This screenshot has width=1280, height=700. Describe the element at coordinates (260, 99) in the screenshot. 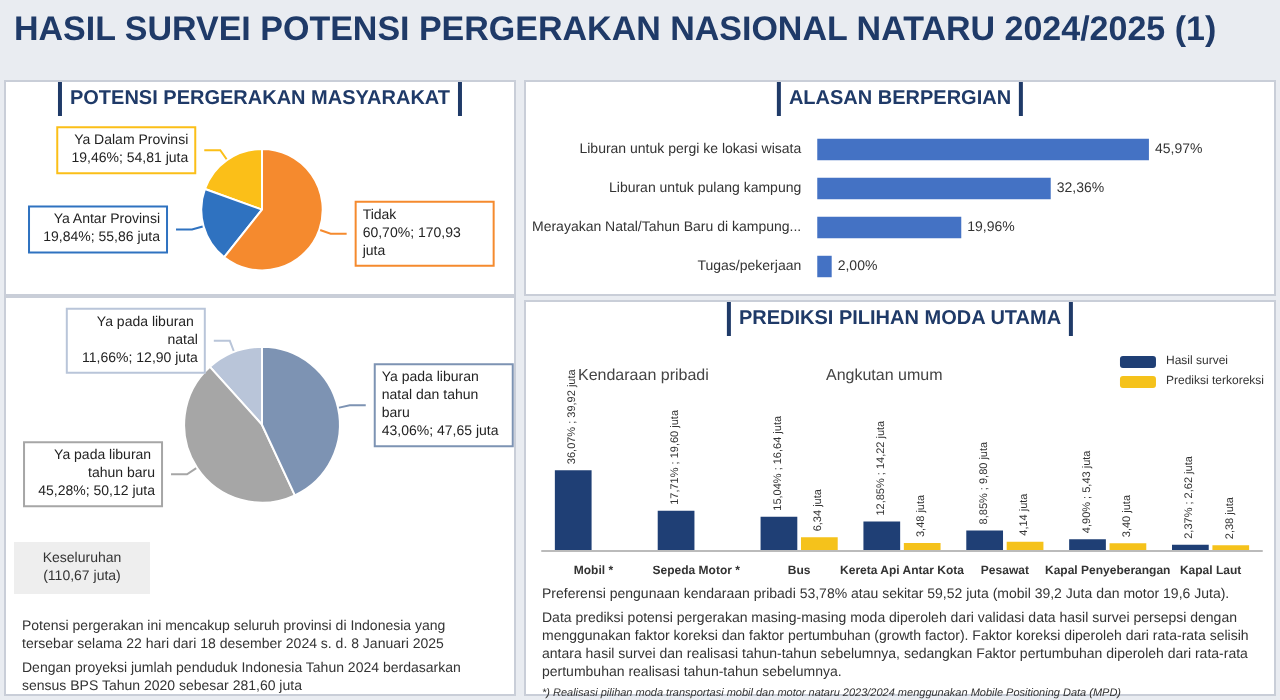

I see `chart-subtitle: POTENSI PERGERAKAN MASYARAKAT` at that location.